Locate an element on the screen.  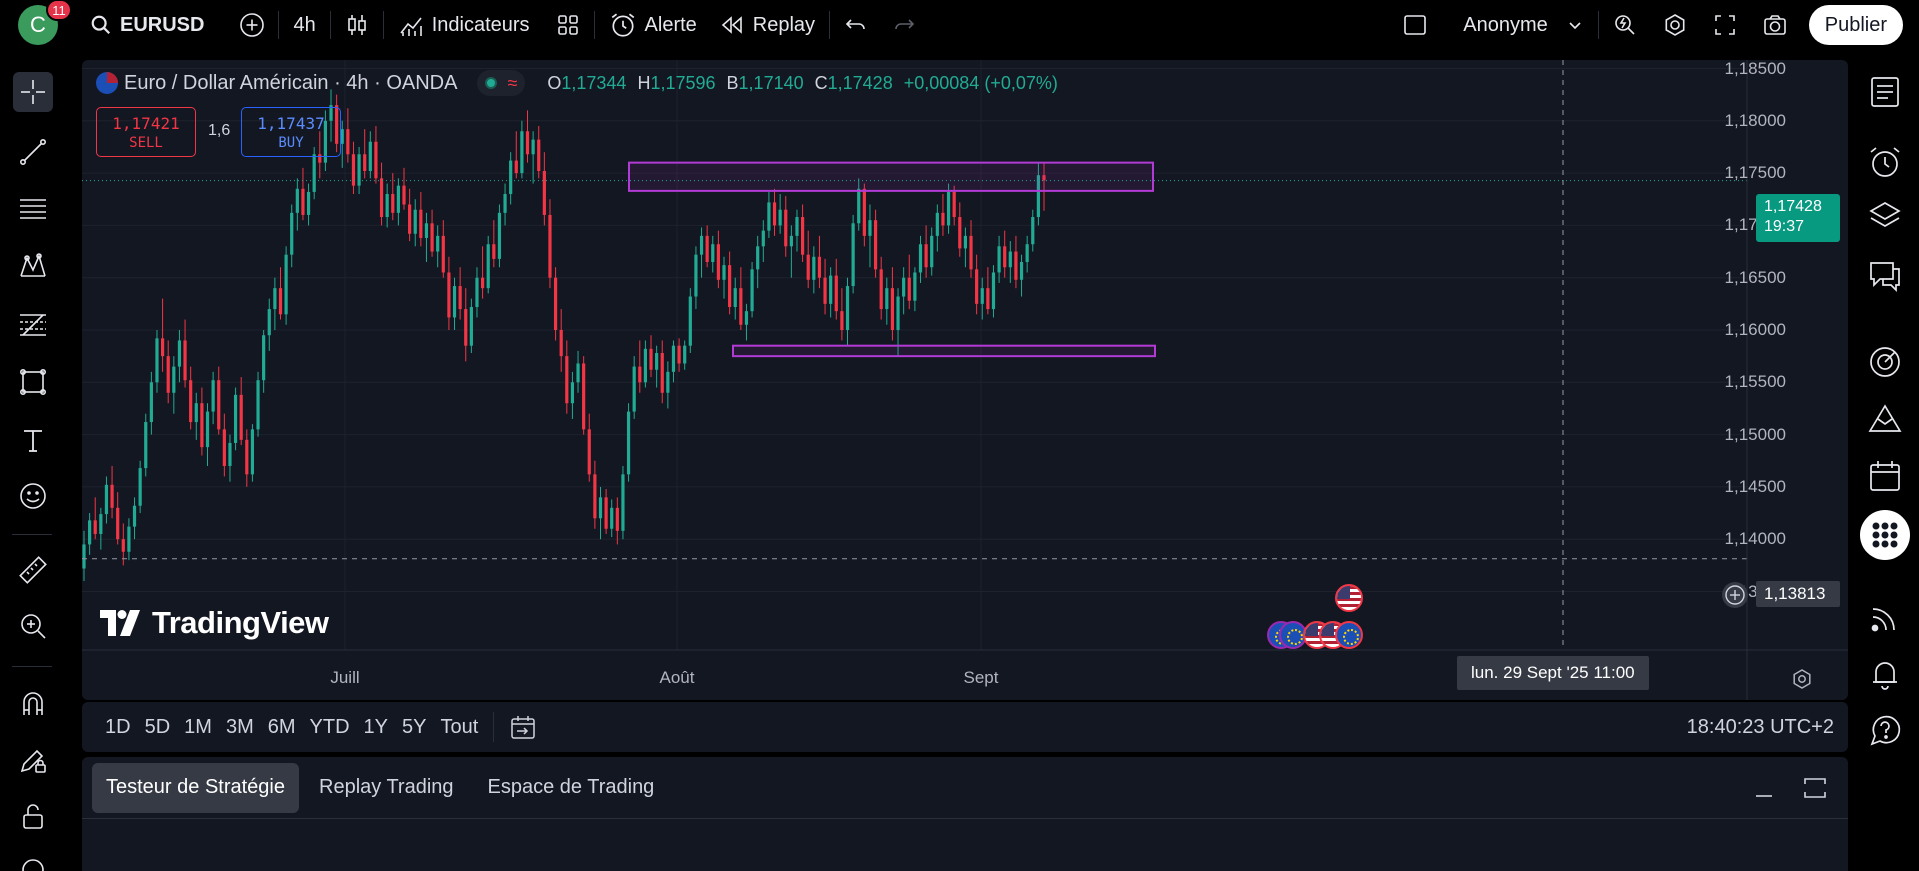
pattern-tool-button is located at coordinates (33, 266).